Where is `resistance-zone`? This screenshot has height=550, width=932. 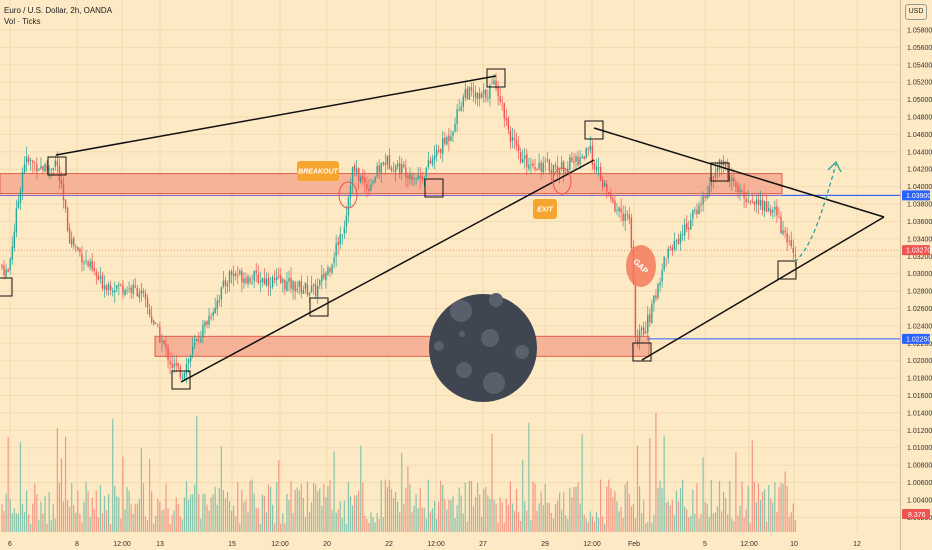 resistance-zone is located at coordinates (391, 184).